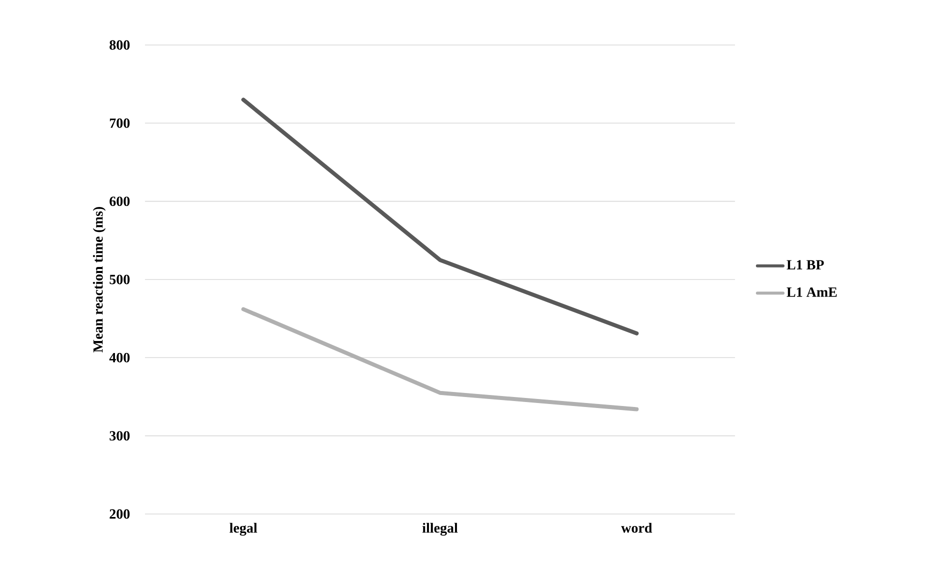 The width and height of the screenshot is (943, 567). What do you see at coordinates (99, 279) in the screenshot?
I see `y-axis-title: Mean reaction time (ms)` at bounding box center [99, 279].